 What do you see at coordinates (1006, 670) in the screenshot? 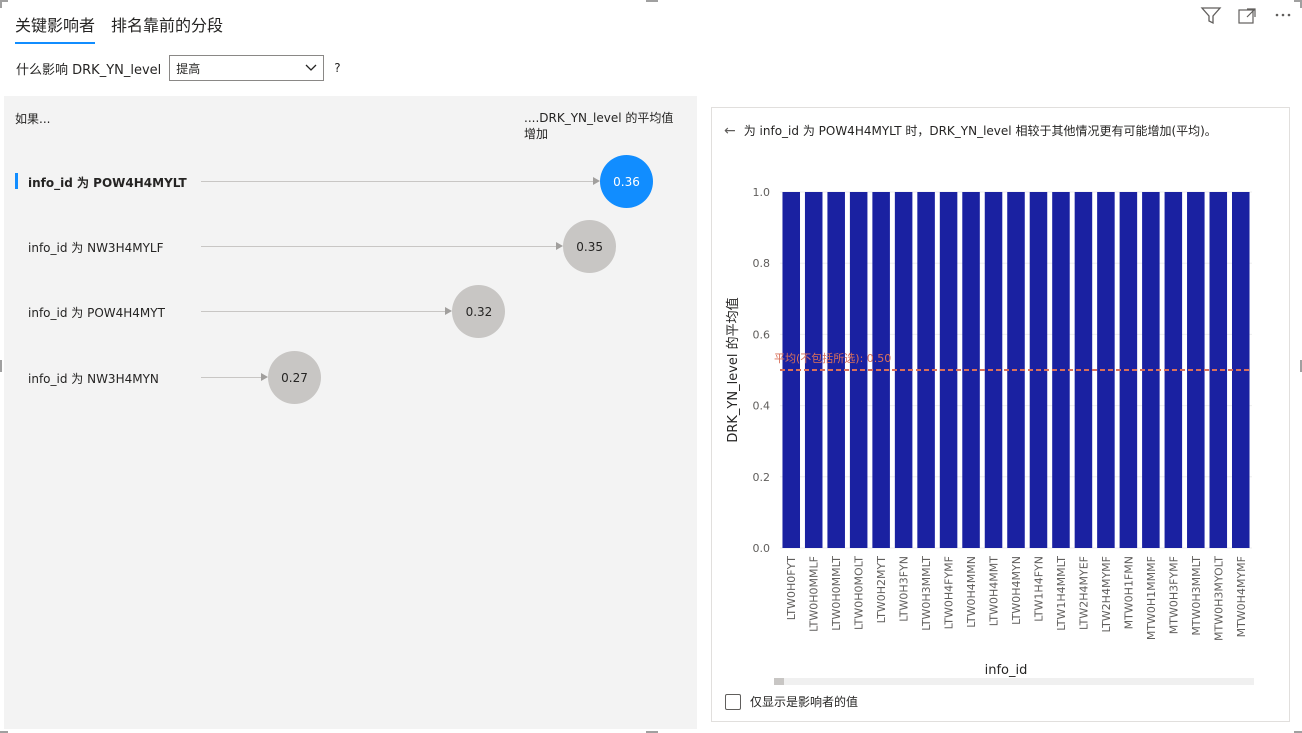
I see `x-axis-title: info_id` at bounding box center [1006, 670].